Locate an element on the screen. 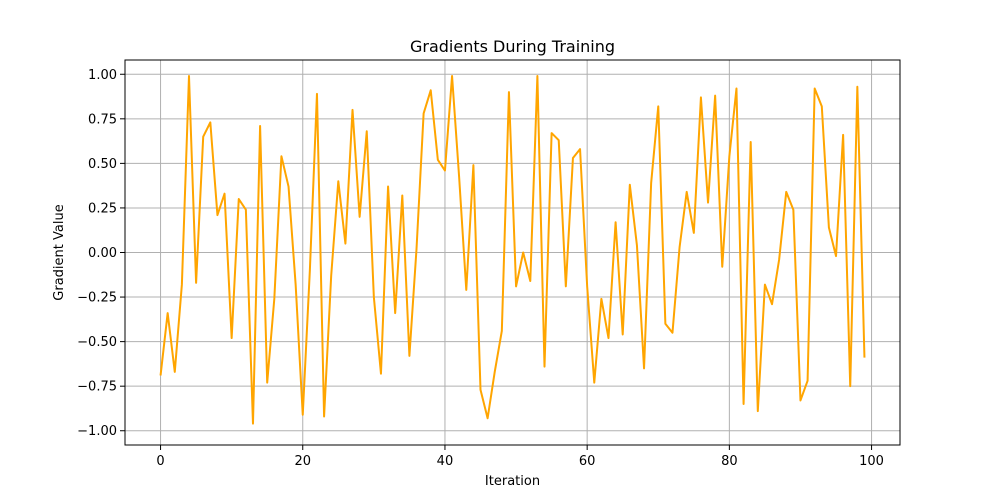  y-tick-label: 0.25 is located at coordinates (102, 208).